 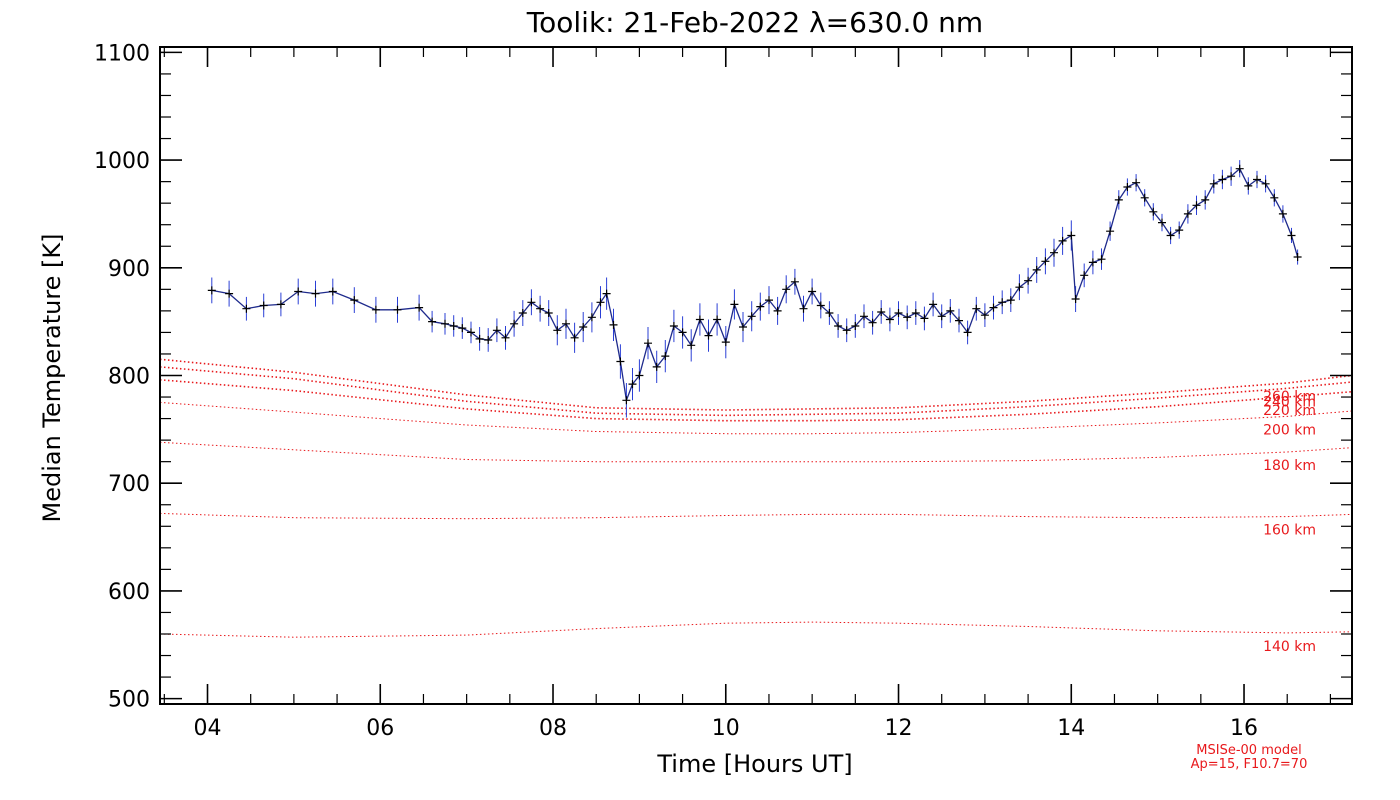 I want to click on x-tick-label: 10, so click(x=726, y=728).